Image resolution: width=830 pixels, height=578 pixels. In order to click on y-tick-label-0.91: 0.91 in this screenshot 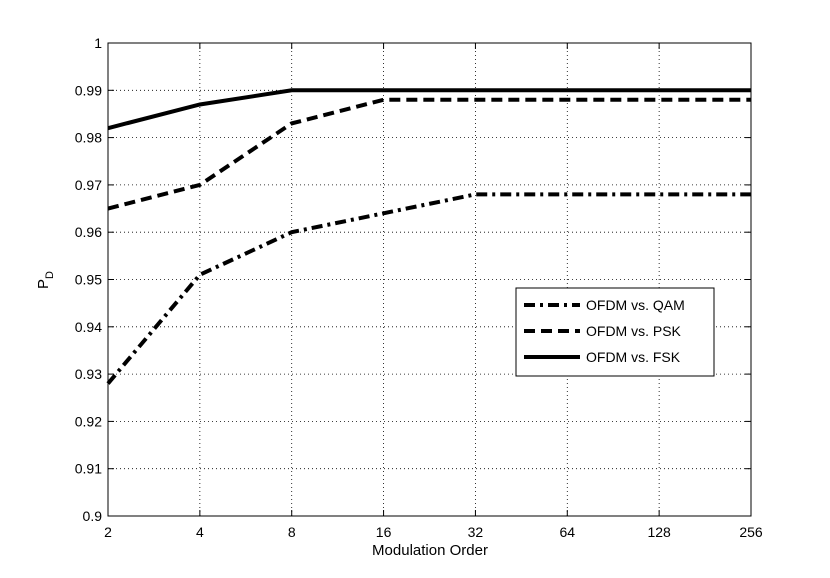, I will do `click(88, 469)`.